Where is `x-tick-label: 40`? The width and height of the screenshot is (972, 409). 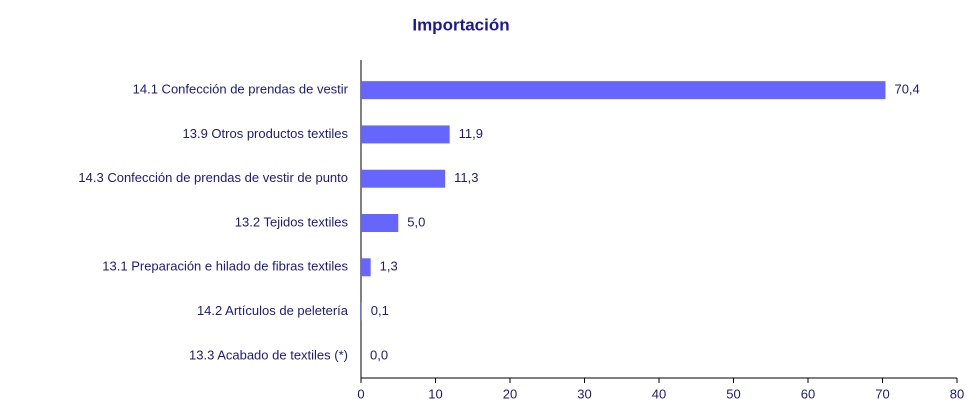 x-tick-label: 40 is located at coordinates (659, 393).